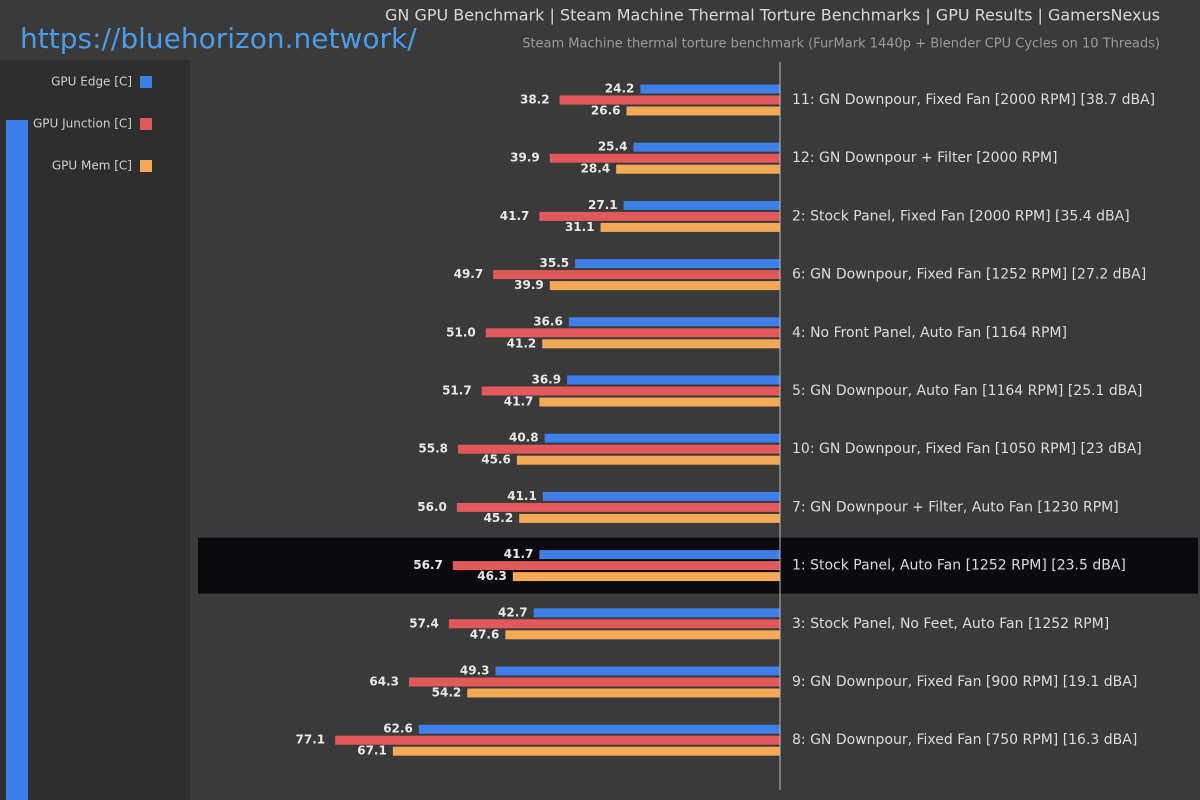 This screenshot has width=1200, height=800. What do you see at coordinates (384, 682) in the screenshot?
I see `value-label: 64.3` at bounding box center [384, 682].